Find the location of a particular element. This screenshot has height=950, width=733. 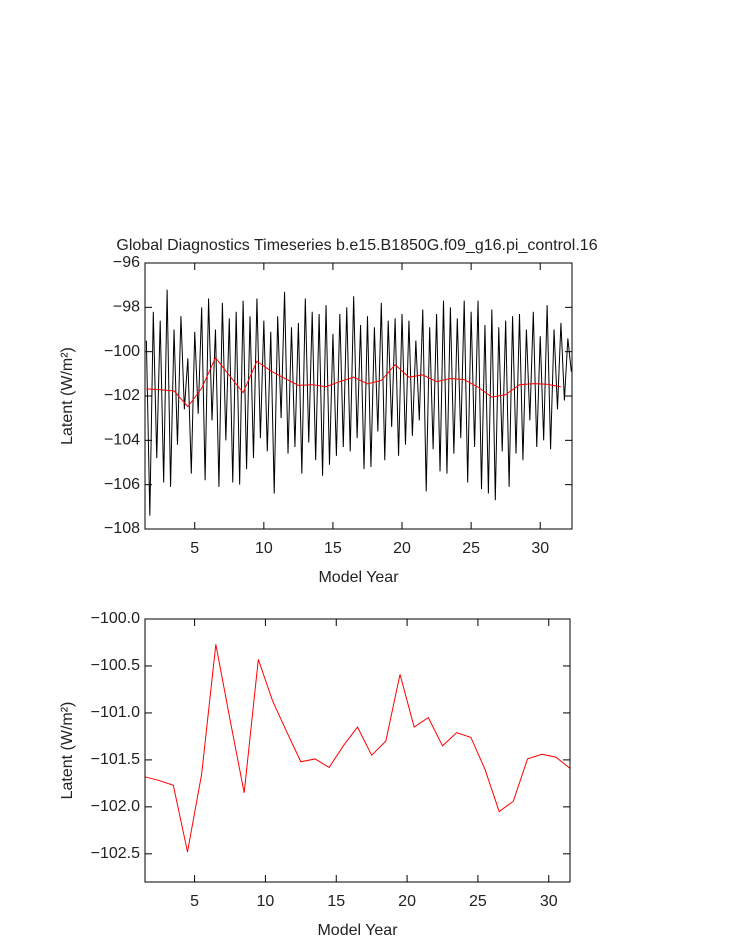

y-tick-label: −102 is located at coordinates (122, 395).